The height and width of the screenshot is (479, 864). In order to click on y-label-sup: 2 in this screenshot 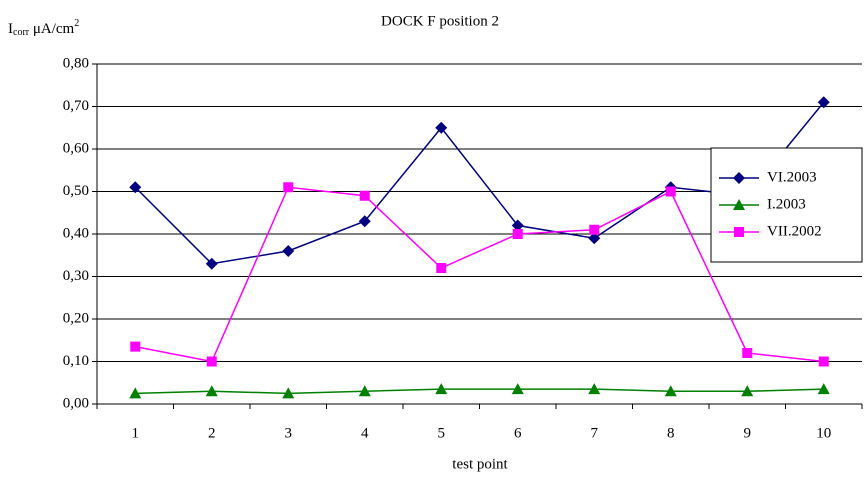, I will do `click(76, 23)`.